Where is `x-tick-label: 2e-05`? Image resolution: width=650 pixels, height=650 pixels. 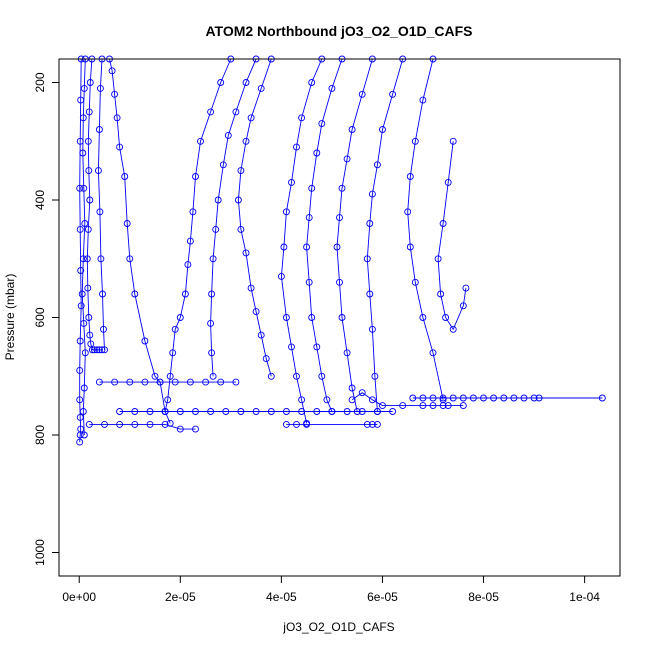 x-tick-label: 2e-05 is located at coordinates (180, 597).